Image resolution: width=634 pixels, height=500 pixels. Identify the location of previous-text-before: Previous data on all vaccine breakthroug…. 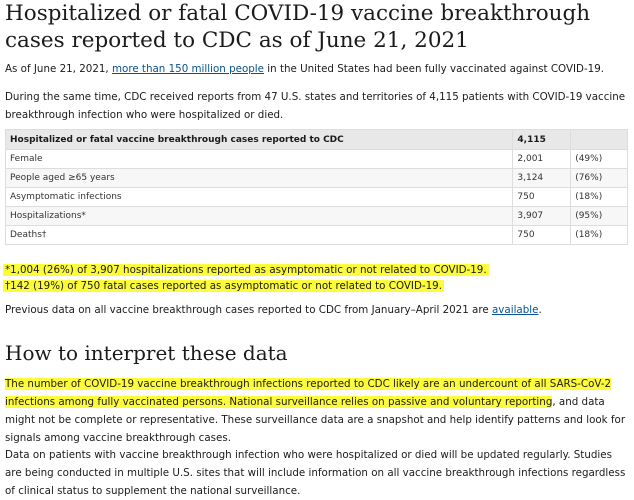
(248, 310).